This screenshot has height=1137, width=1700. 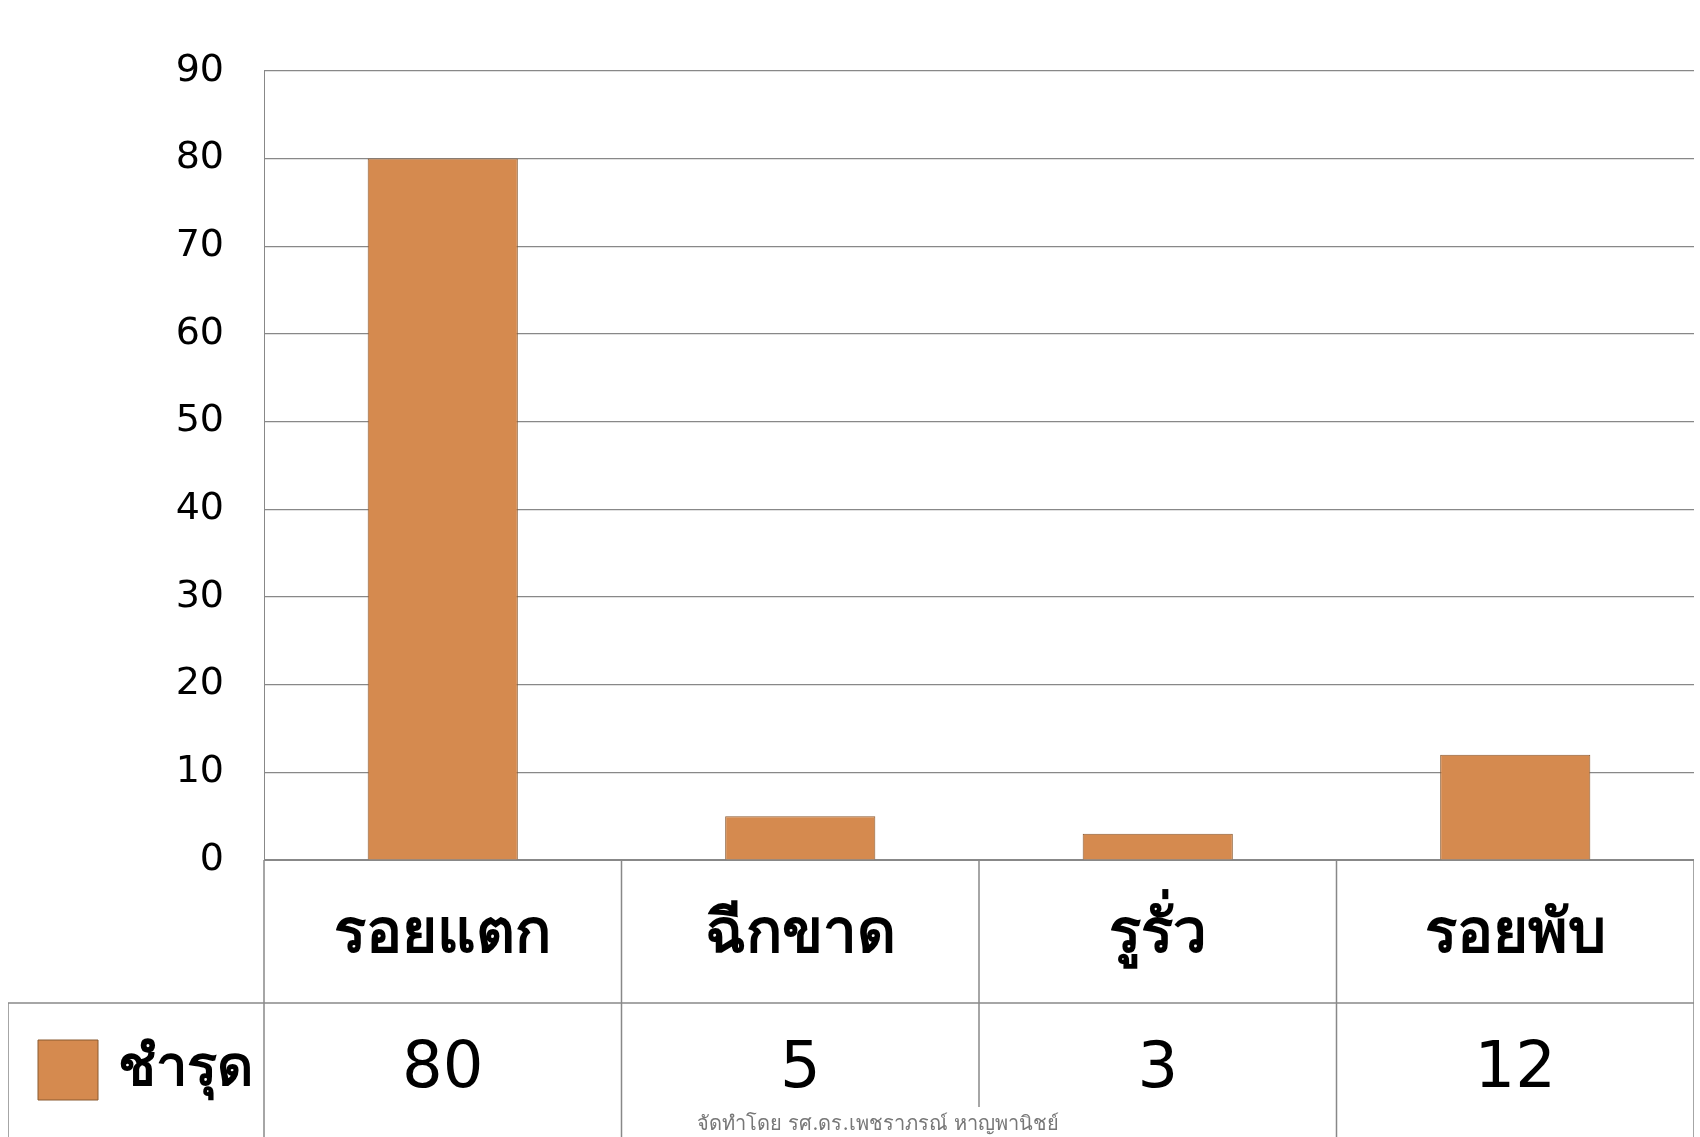 I want to click on y-tick-label: 40, so click(x=199, y=506).